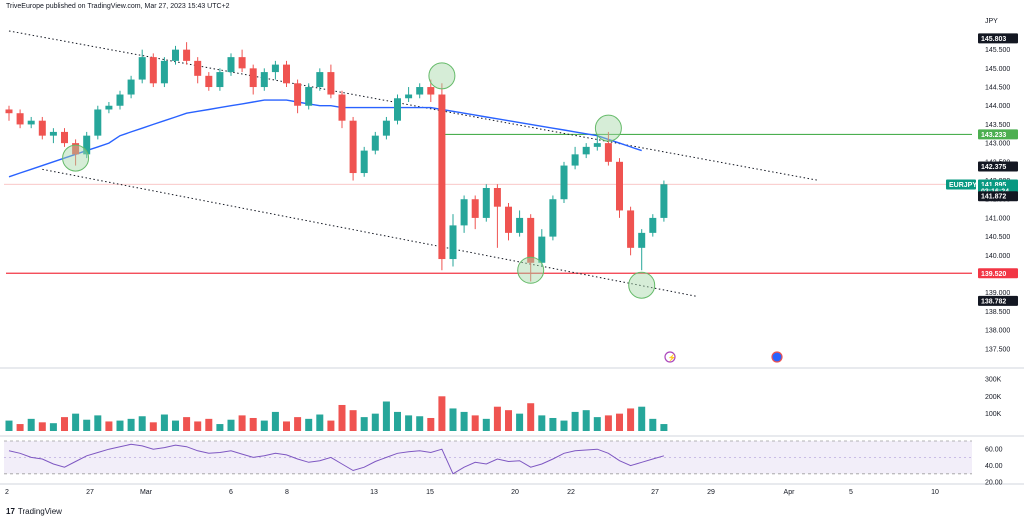 Image resolution: width=1024 pixels, height=520 pixels. Describe the element at coordinates (336, 459) in the screenshot. I see `rsi-line` at that location.